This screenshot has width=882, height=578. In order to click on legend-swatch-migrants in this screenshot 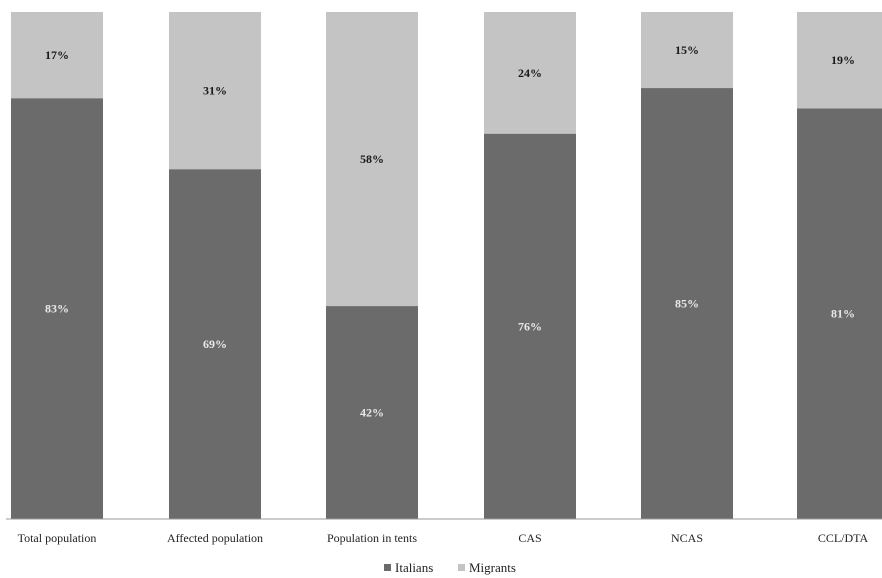, I will do `click(461, 567)`.